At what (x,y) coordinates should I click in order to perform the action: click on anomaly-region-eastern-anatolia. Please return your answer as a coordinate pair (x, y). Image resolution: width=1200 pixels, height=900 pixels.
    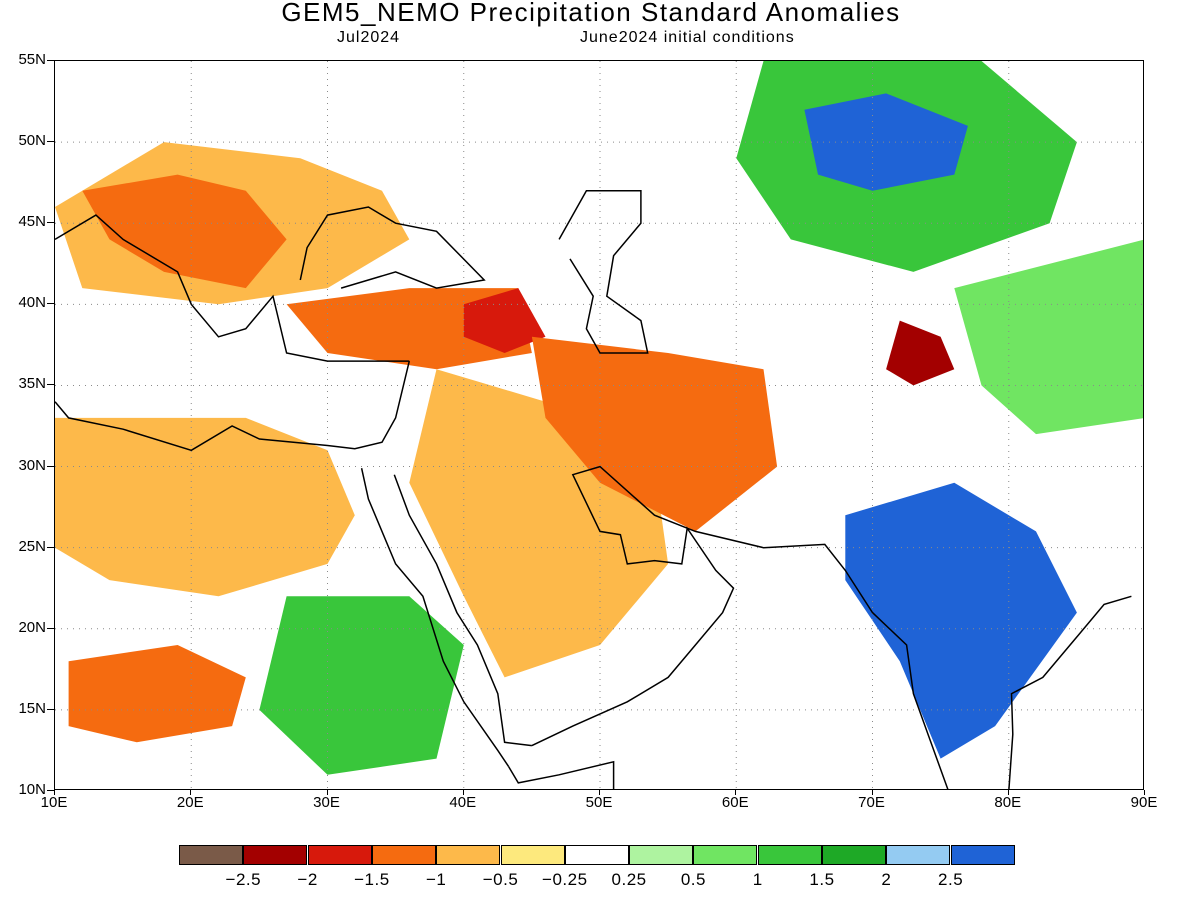
    Looking at the image, I should click on (504, 320).